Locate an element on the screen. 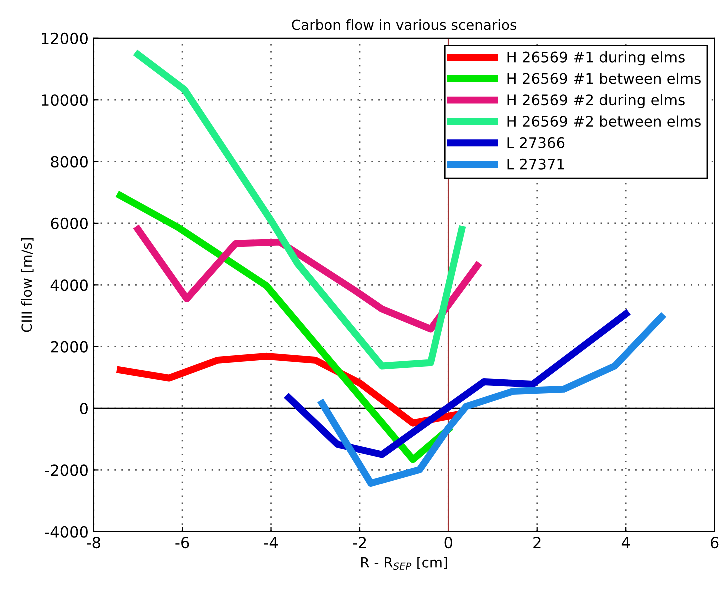 The image size is (722, 591). y-tick-label: 0 is located at coordinates (84, 408).